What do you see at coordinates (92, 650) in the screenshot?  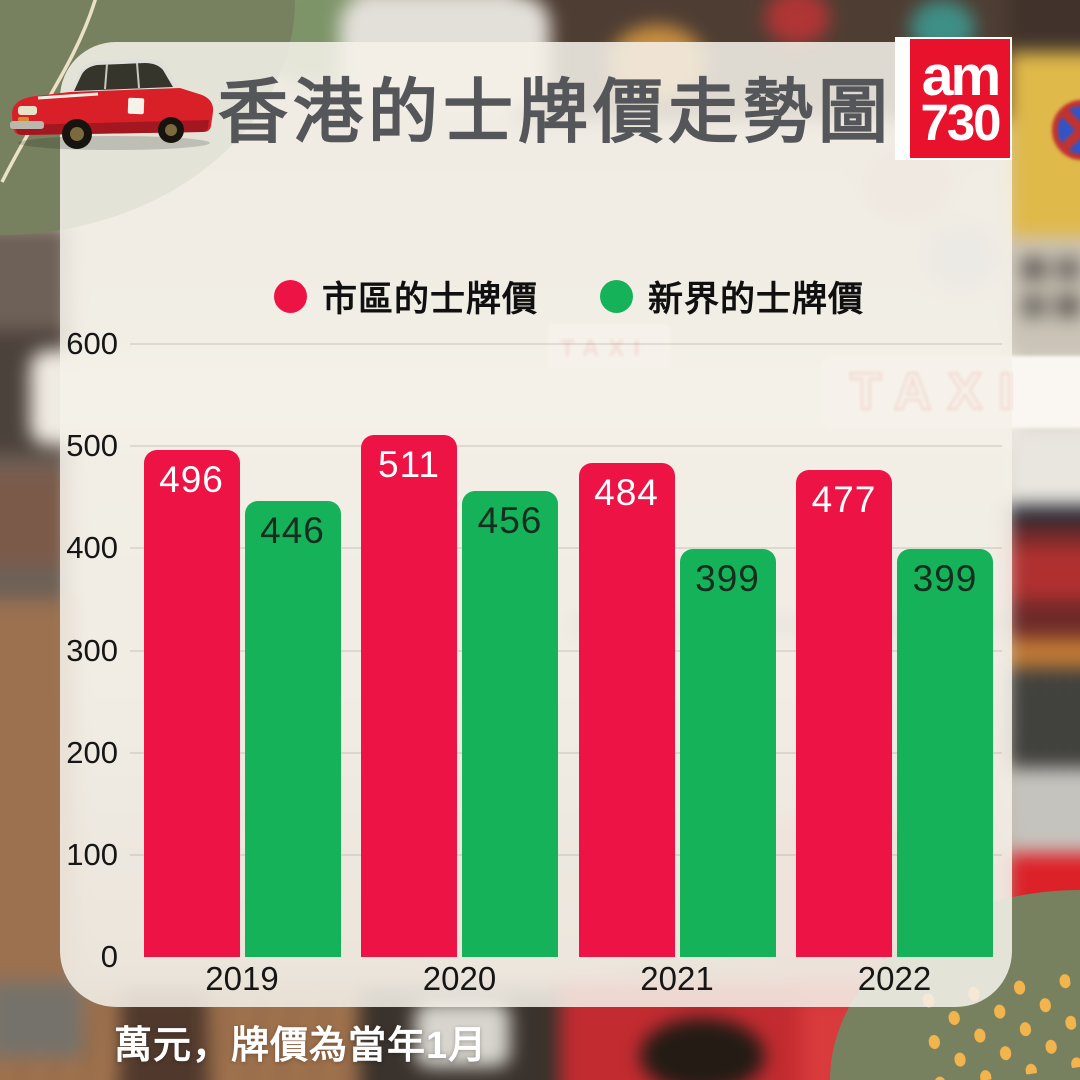 I see `y-axis-tick-300: 300` at bounding box center [92, 650].